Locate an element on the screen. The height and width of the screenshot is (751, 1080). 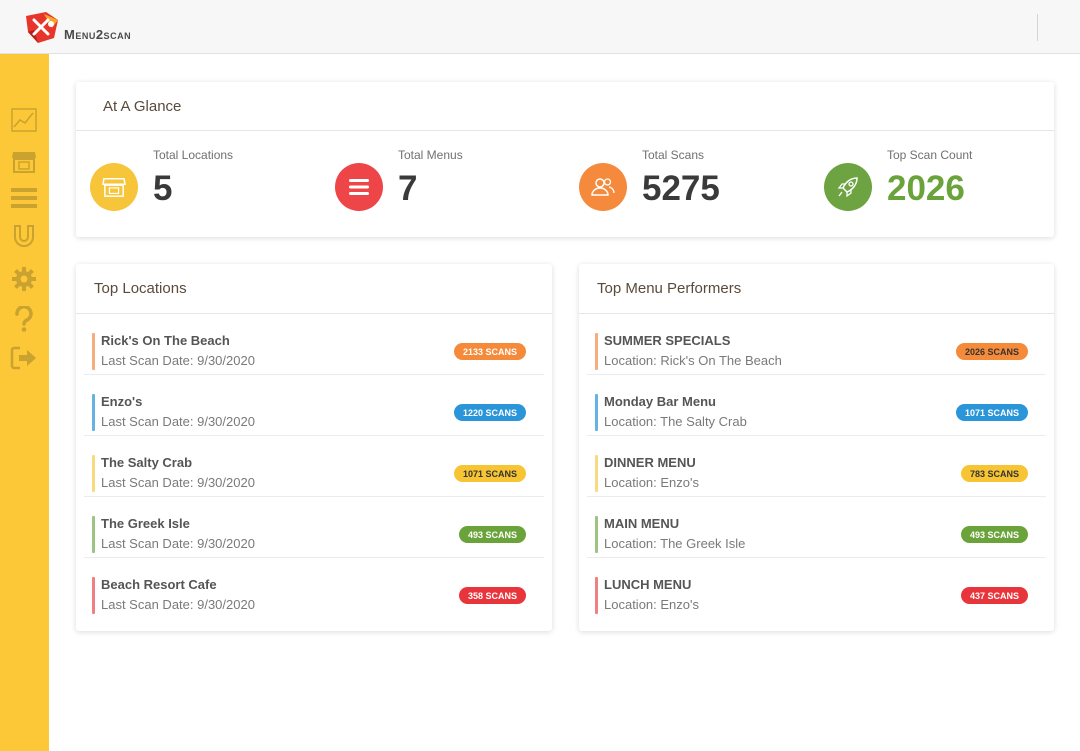
row-subtitle: Location: The Salty Crab is located at coordinates (675, 421).